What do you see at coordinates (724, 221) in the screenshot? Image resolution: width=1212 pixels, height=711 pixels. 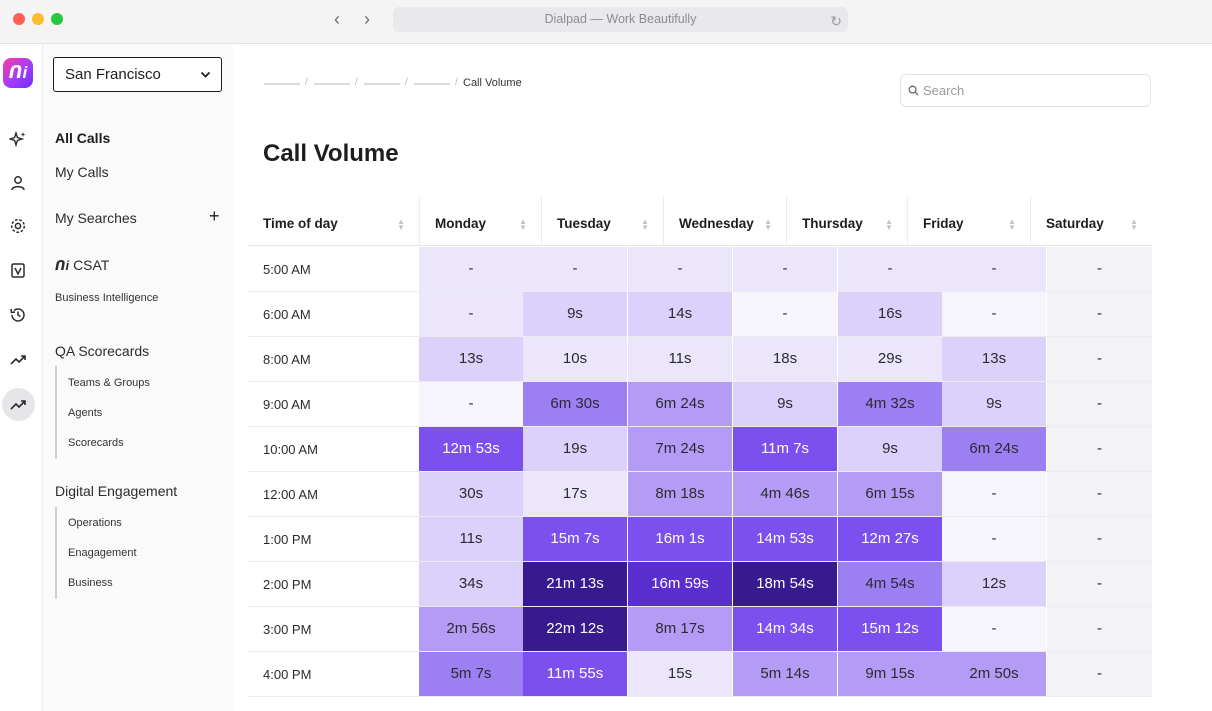 I see `column-header-wednesday: Wednesday ▲ ▼` at bounding box center [724, 221].